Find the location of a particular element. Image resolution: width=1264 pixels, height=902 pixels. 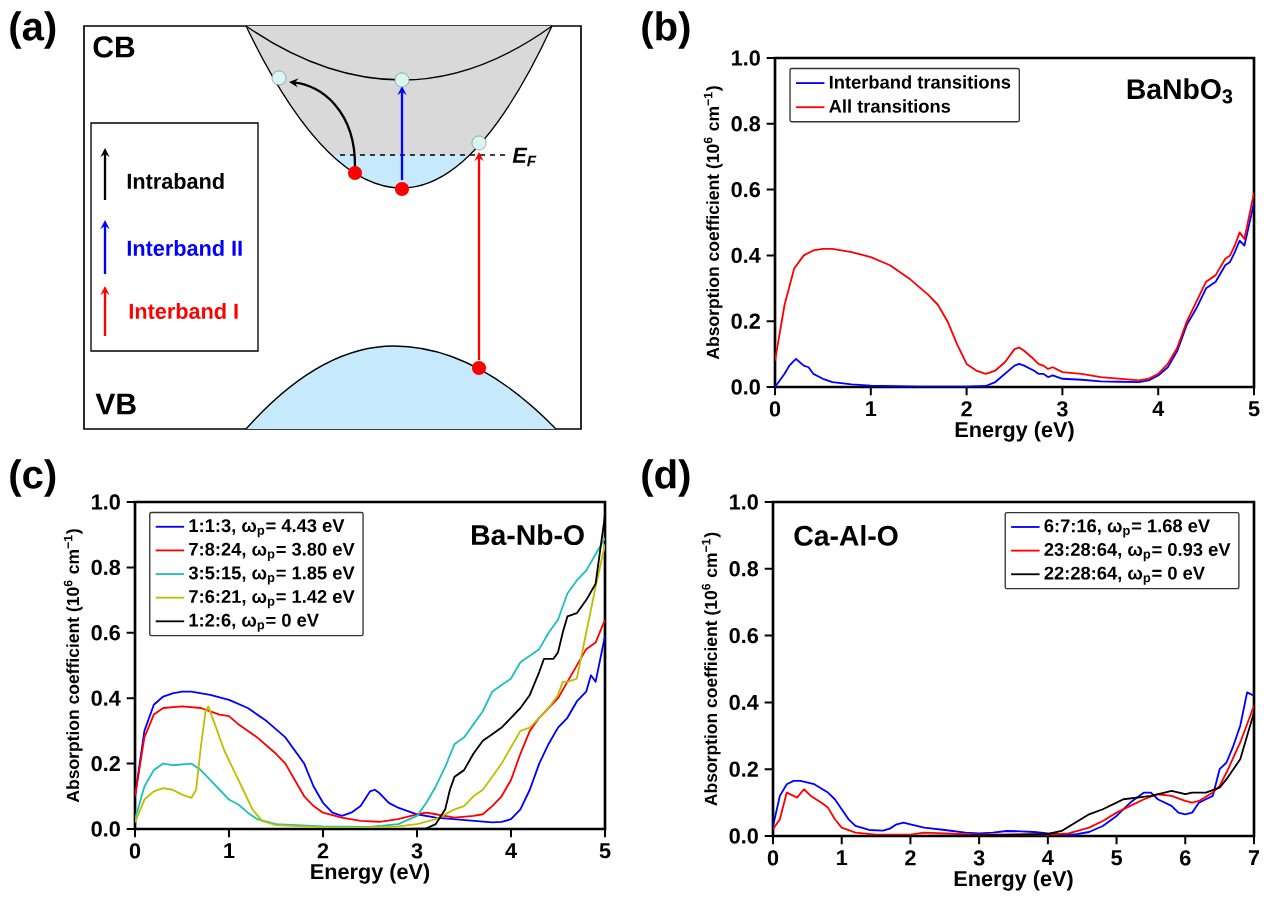

x-tick-label: 7 is located at coordinates (1254, 858).